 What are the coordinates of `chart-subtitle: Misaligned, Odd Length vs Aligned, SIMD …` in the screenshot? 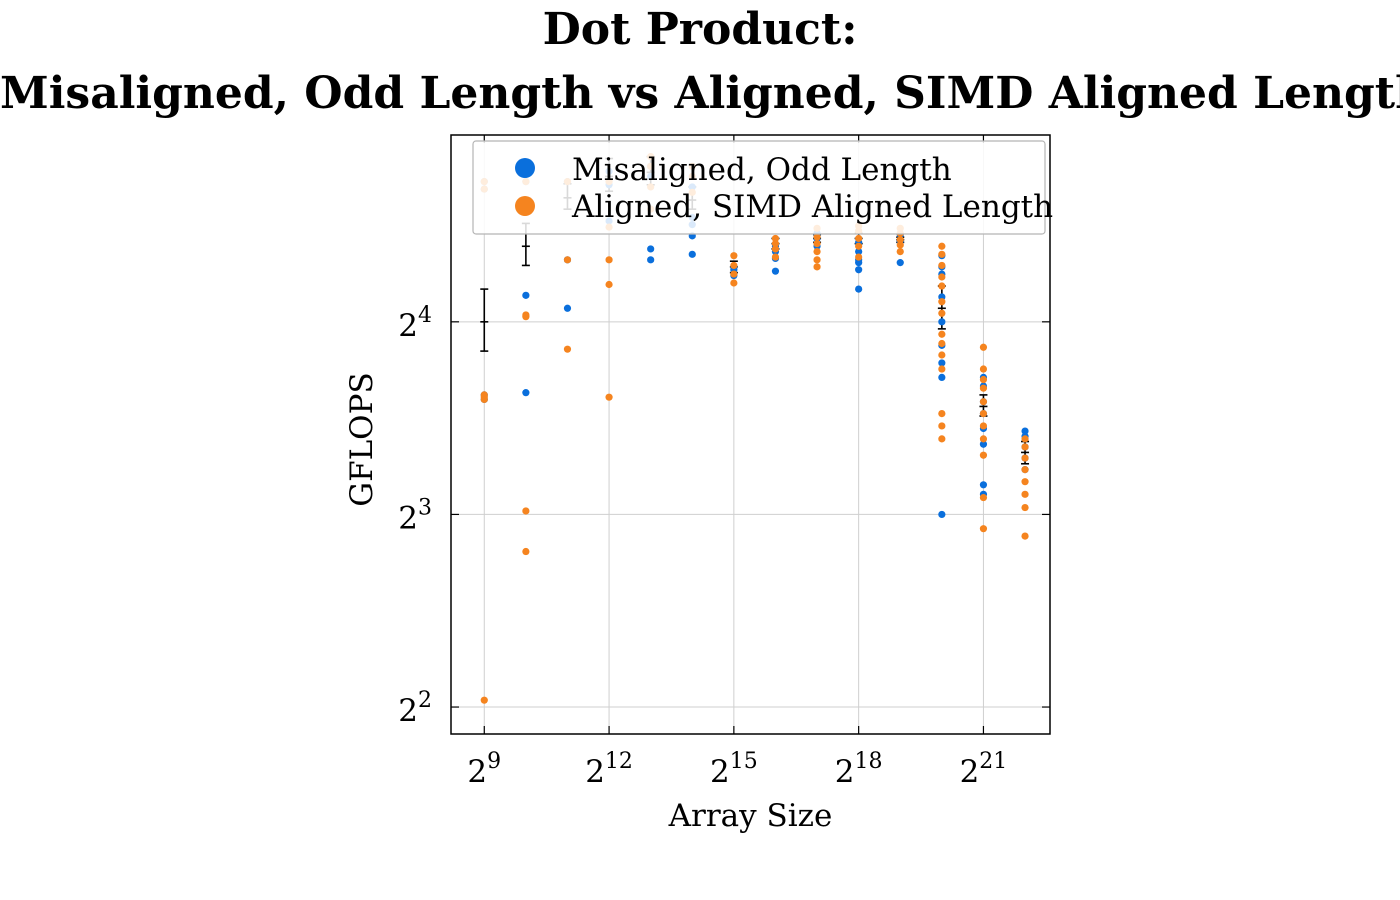 It's located at (700, 93).